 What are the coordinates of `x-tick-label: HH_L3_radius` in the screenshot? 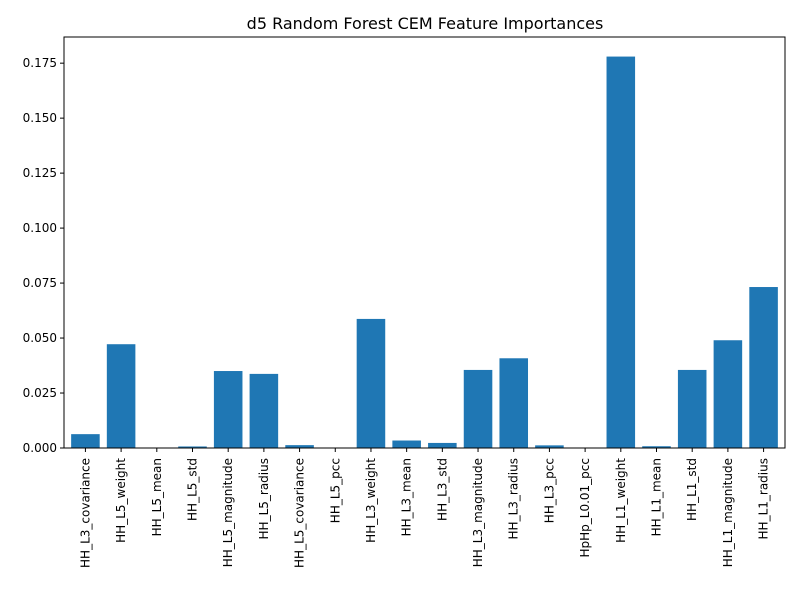 It's located at (514, 498).